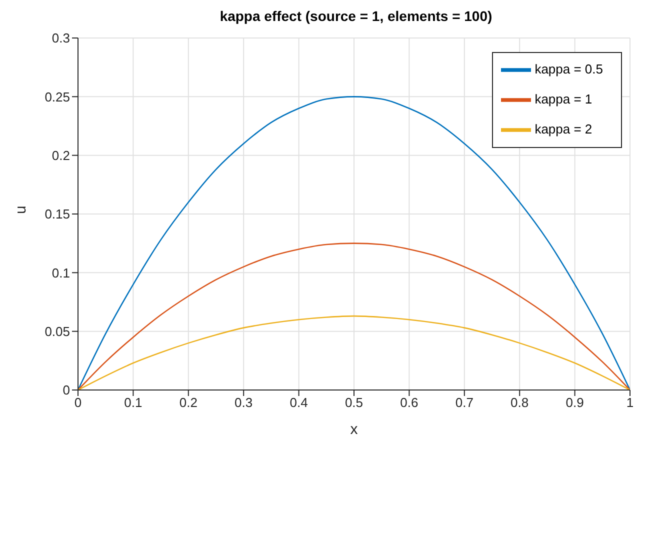 The height and width of the screenshot is (547, 654). I want to click on x-tick-label: 1, so click(630, 402).